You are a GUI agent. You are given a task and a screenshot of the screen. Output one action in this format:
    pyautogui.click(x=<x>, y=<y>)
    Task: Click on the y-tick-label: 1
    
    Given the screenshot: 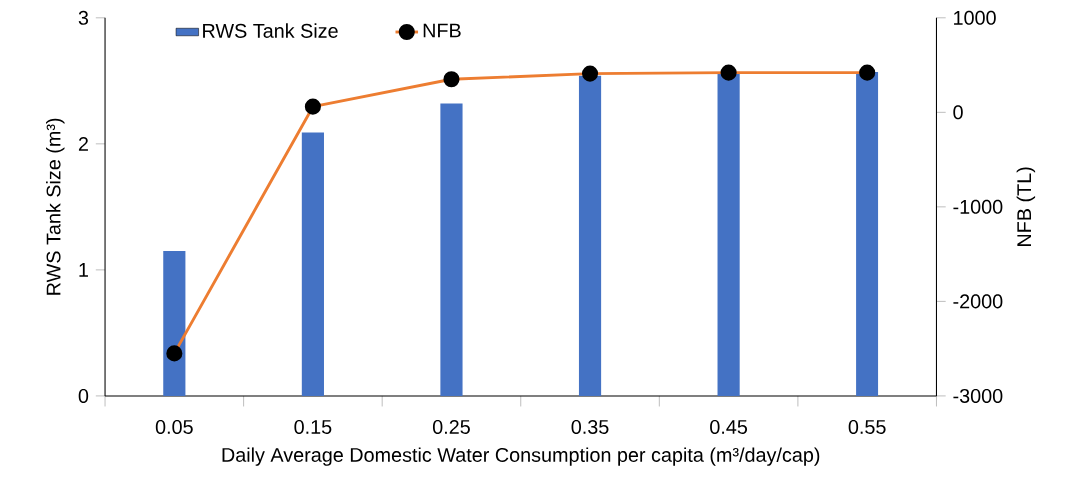 What is the action you would take?
    pyautogui.click(x=83, y=270)
    